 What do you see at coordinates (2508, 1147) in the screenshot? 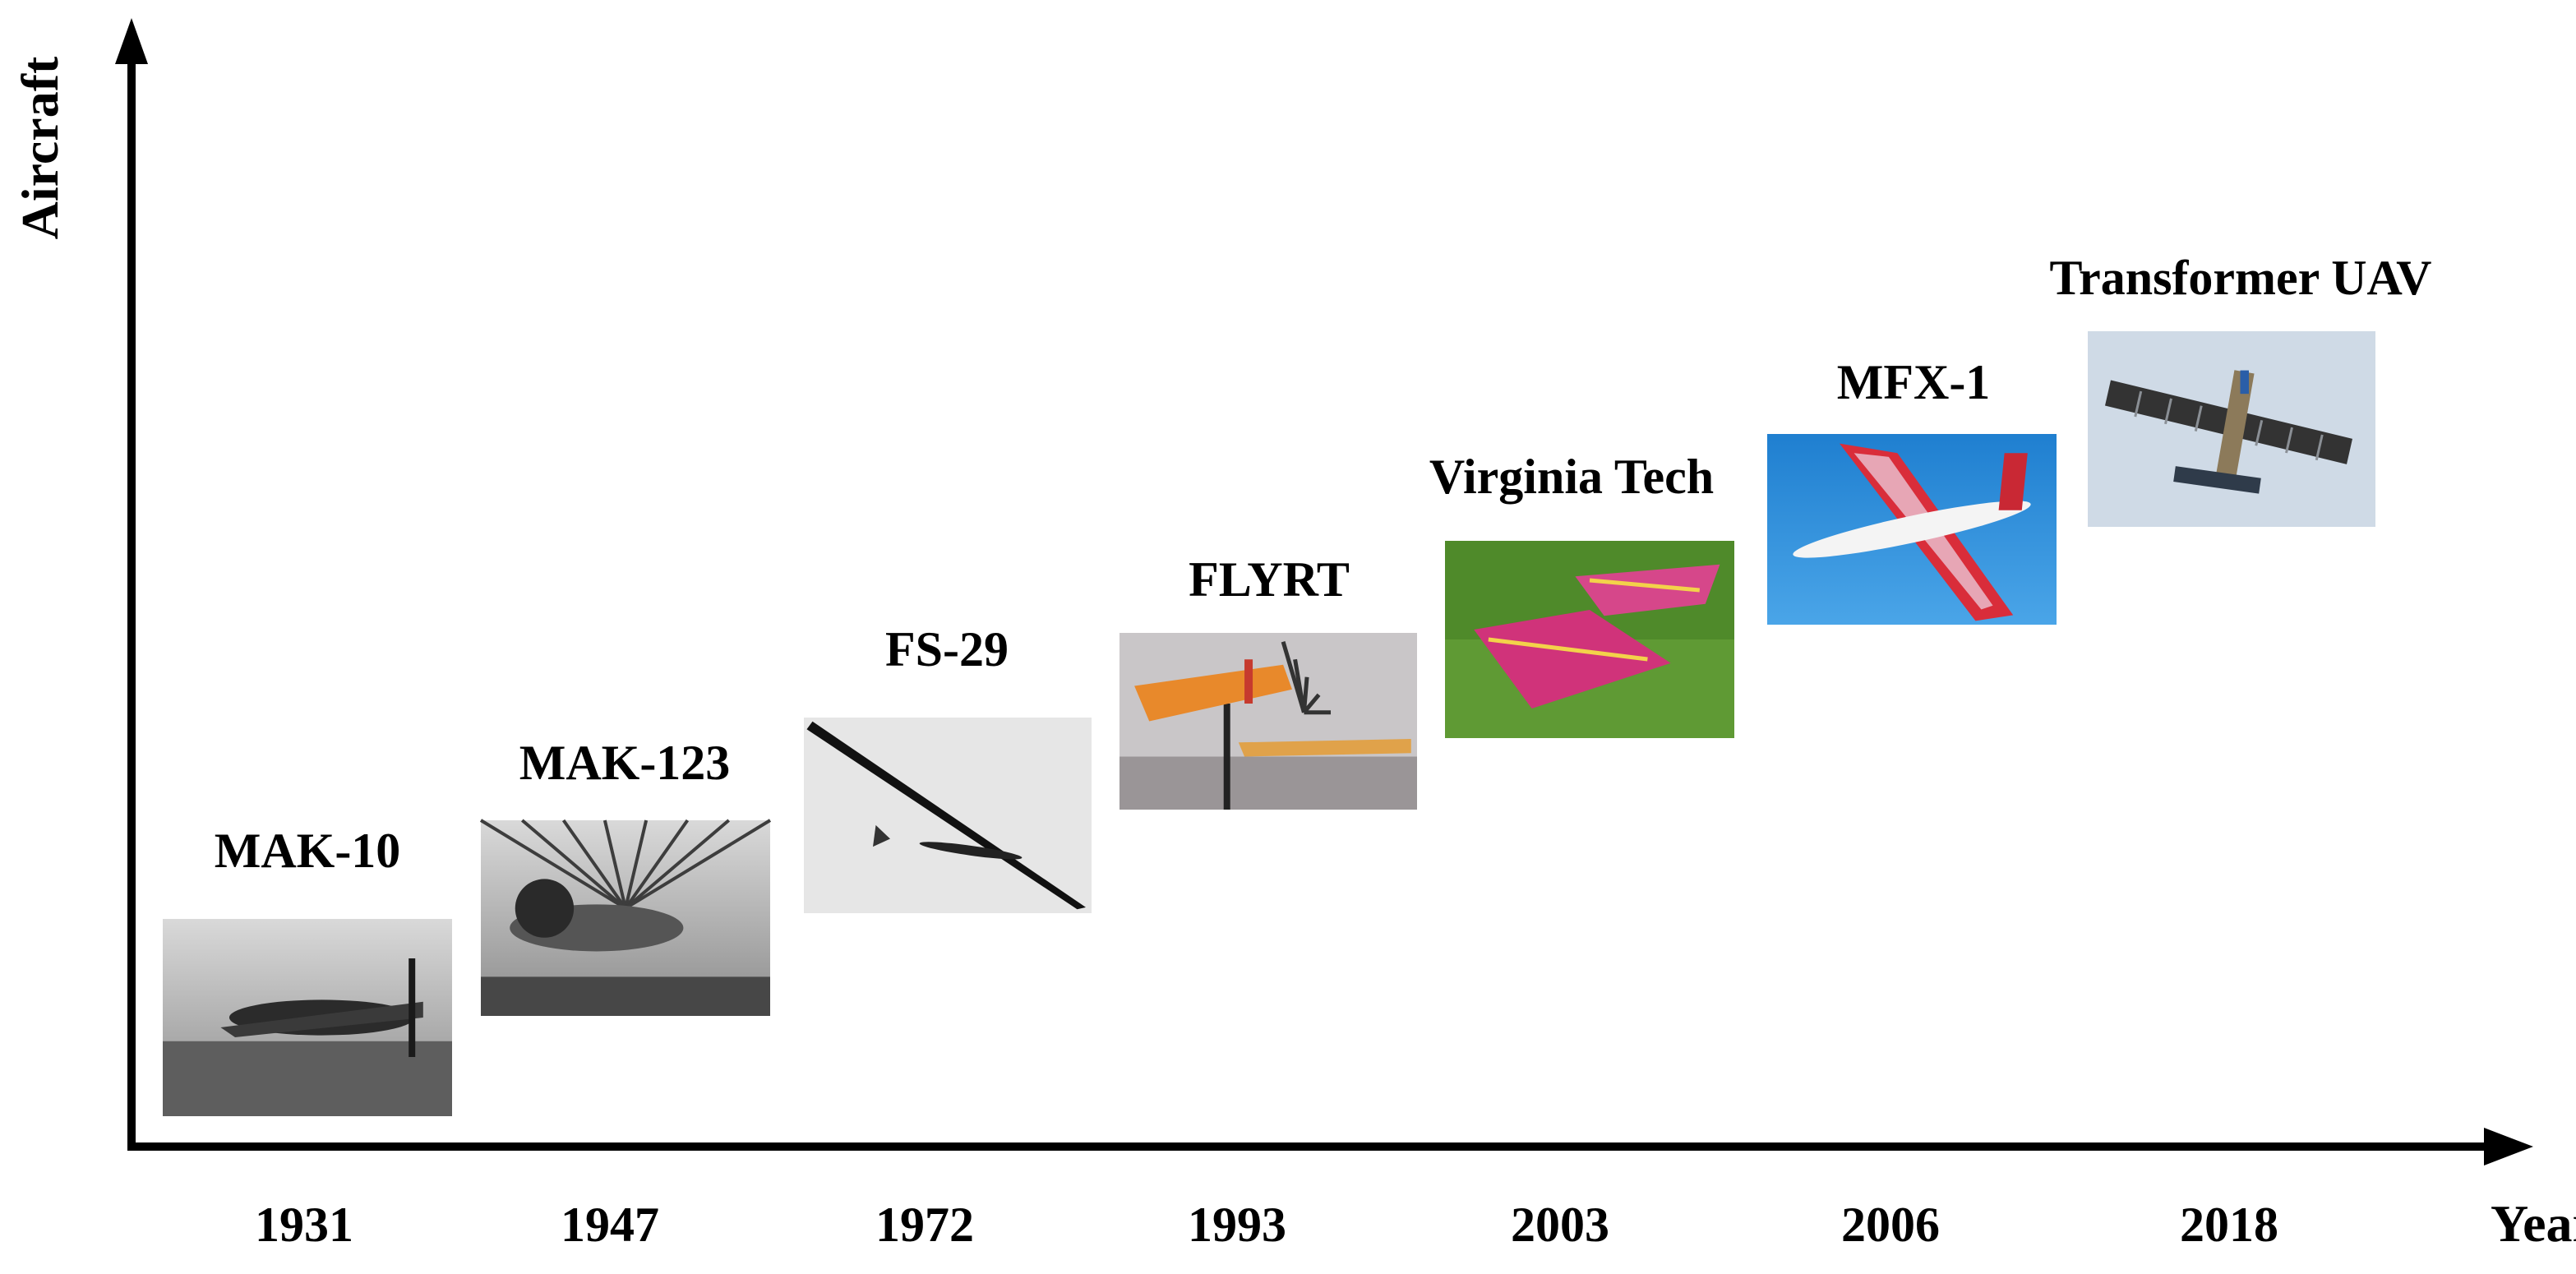
I see `x-axis-arrowhead` at bounding box center [2508, 1147].